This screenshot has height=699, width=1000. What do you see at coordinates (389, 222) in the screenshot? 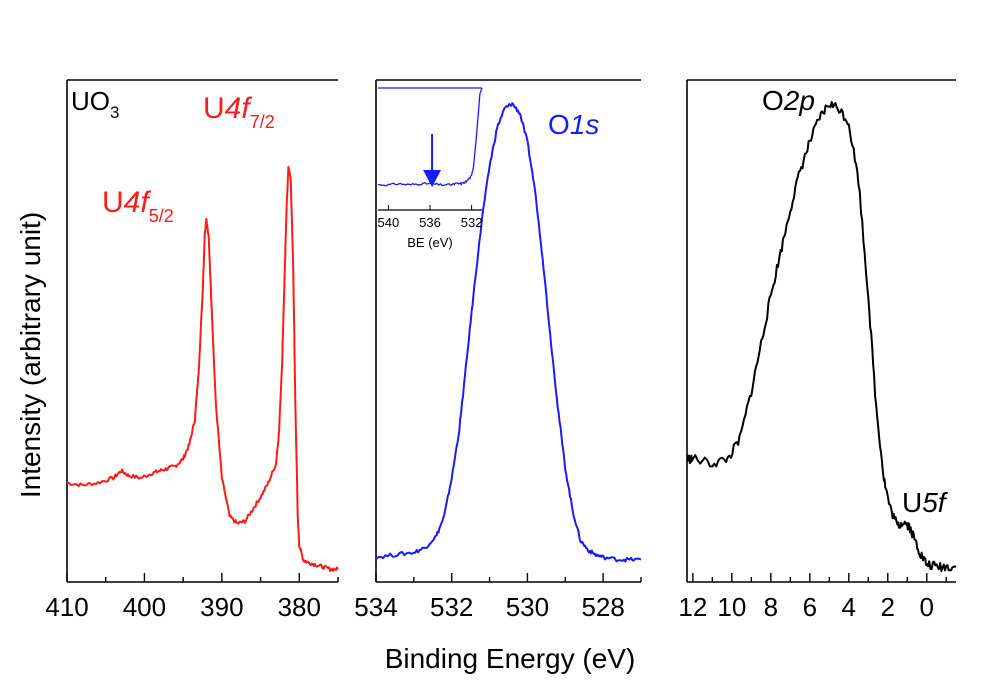
I see `inset-x-tick-label: 540` at bounding box center [389, 222].